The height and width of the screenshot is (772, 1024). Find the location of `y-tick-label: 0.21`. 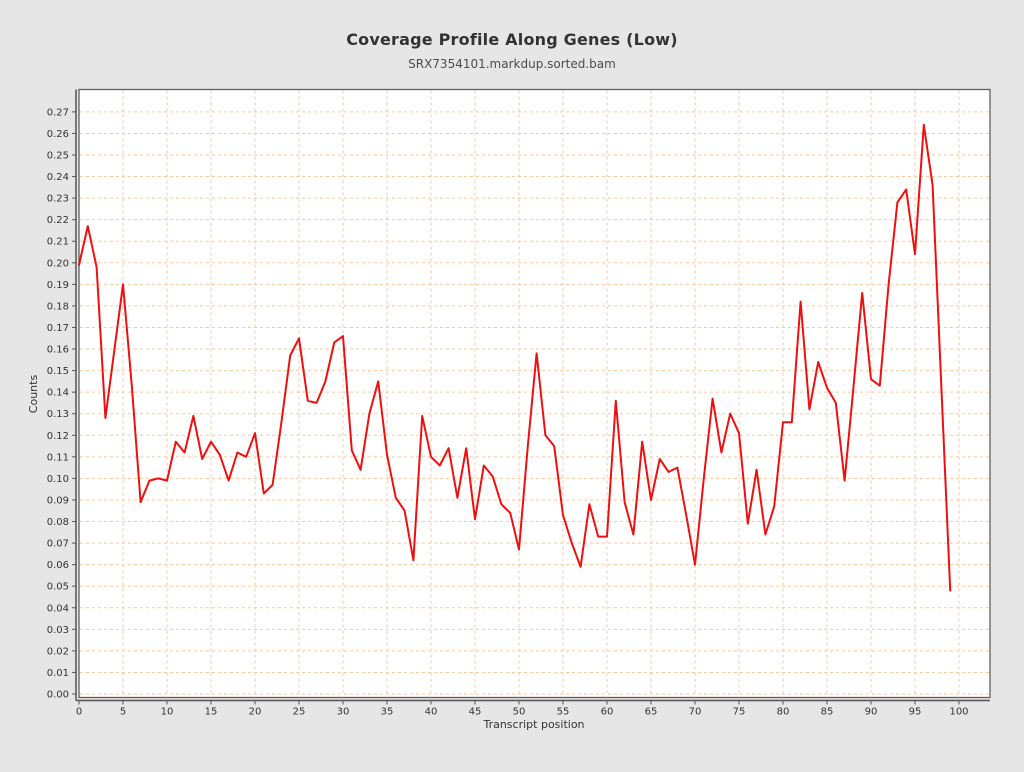

y-tick-label: 0.21 is located at coordinates (58, 242).